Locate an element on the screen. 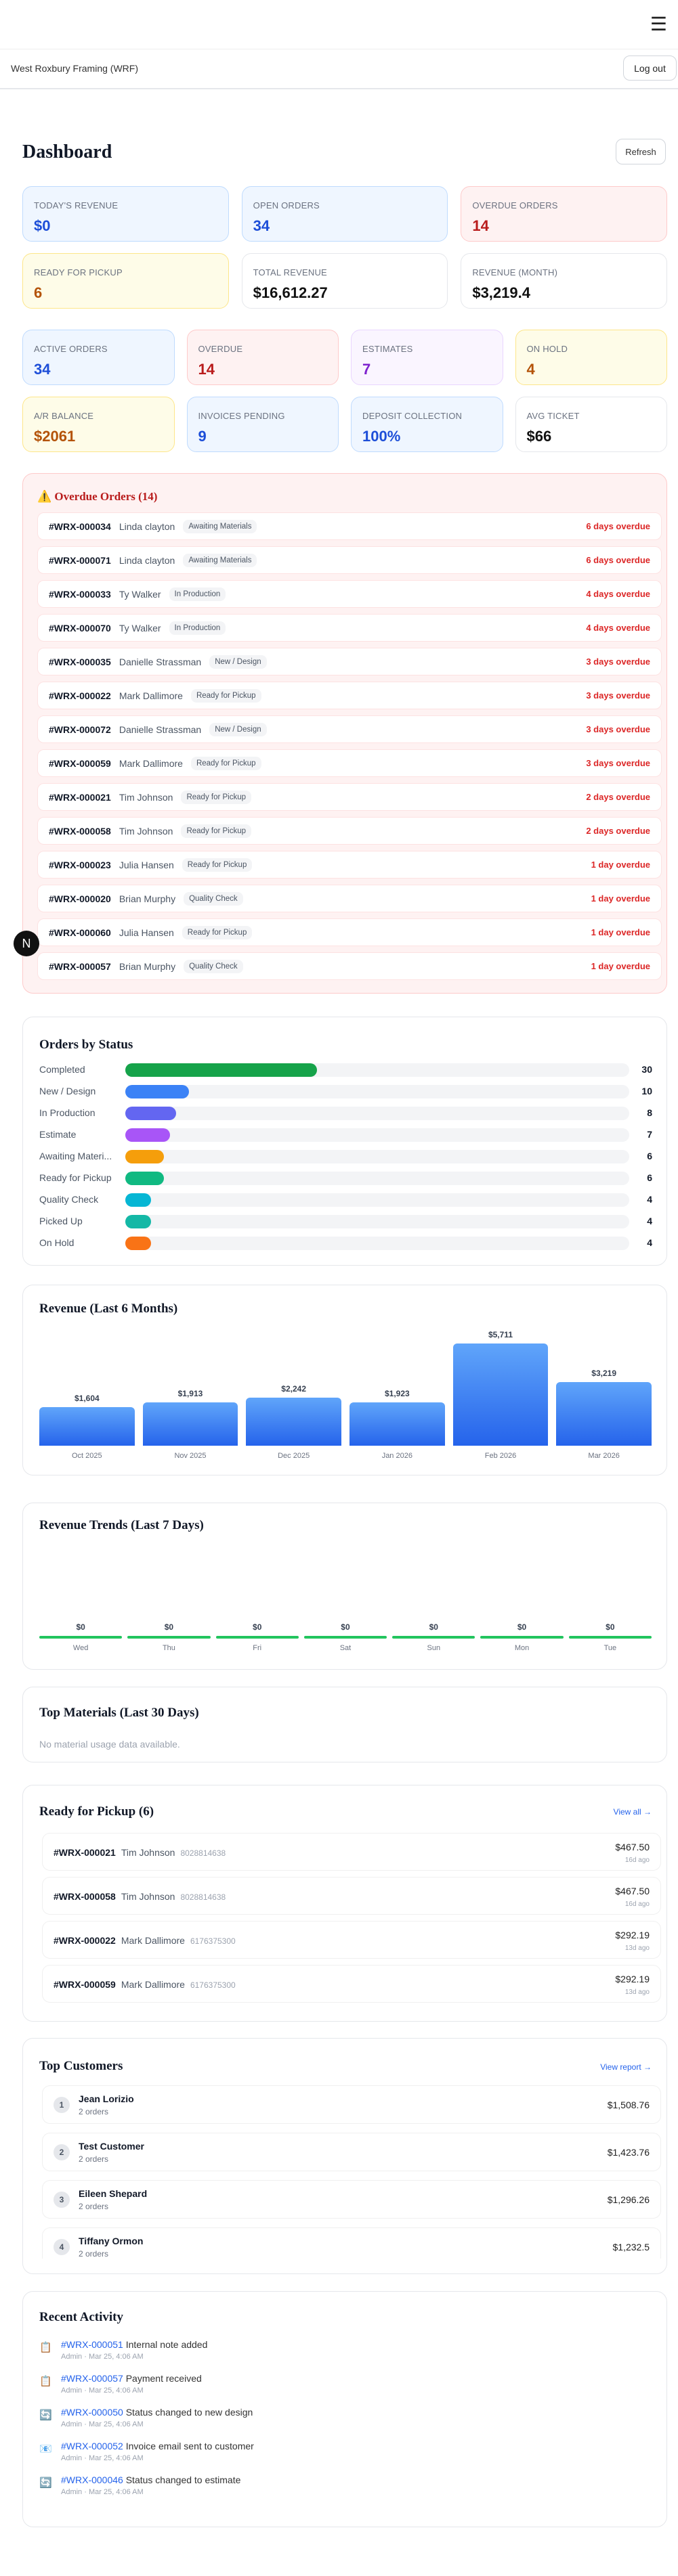  order-link: #WRX-000046 is located at coordinates (92, 2479).